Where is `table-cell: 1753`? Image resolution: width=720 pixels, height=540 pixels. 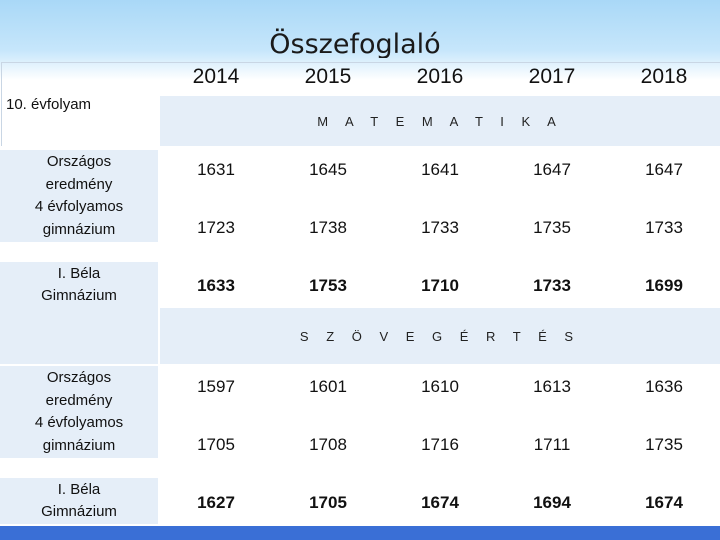
table-cell: 1753 is located at coordinates (328, 285).